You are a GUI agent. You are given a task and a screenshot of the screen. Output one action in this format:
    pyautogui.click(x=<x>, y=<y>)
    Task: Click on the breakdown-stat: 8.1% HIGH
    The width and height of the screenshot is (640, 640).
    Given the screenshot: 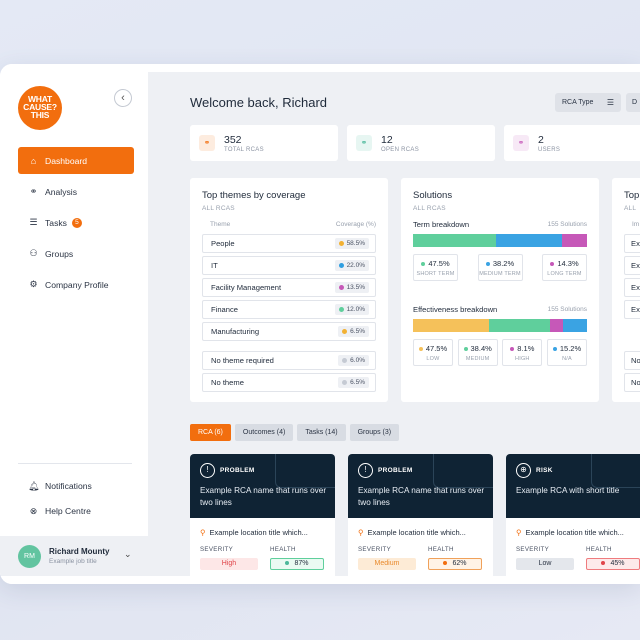 What is the action you would take?
    pyautogui.click(x=522, y=352)
    